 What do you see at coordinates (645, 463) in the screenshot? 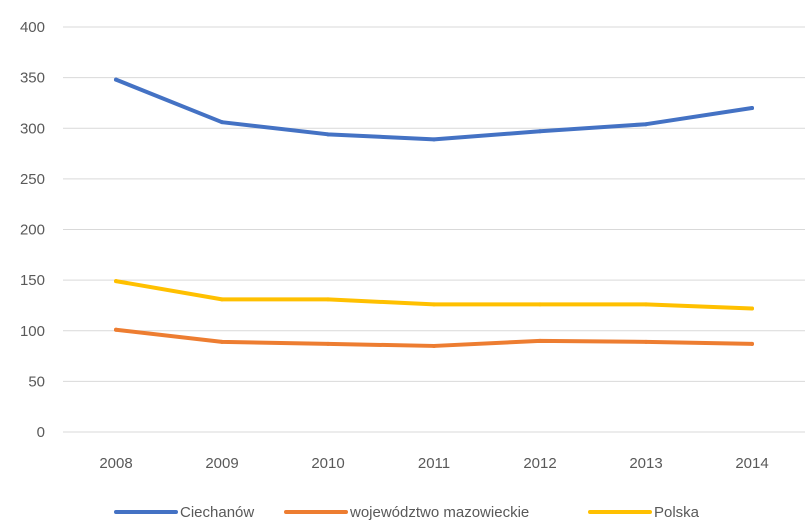
I see `x-tick-label: 2013` at bounding box center [645, 463].